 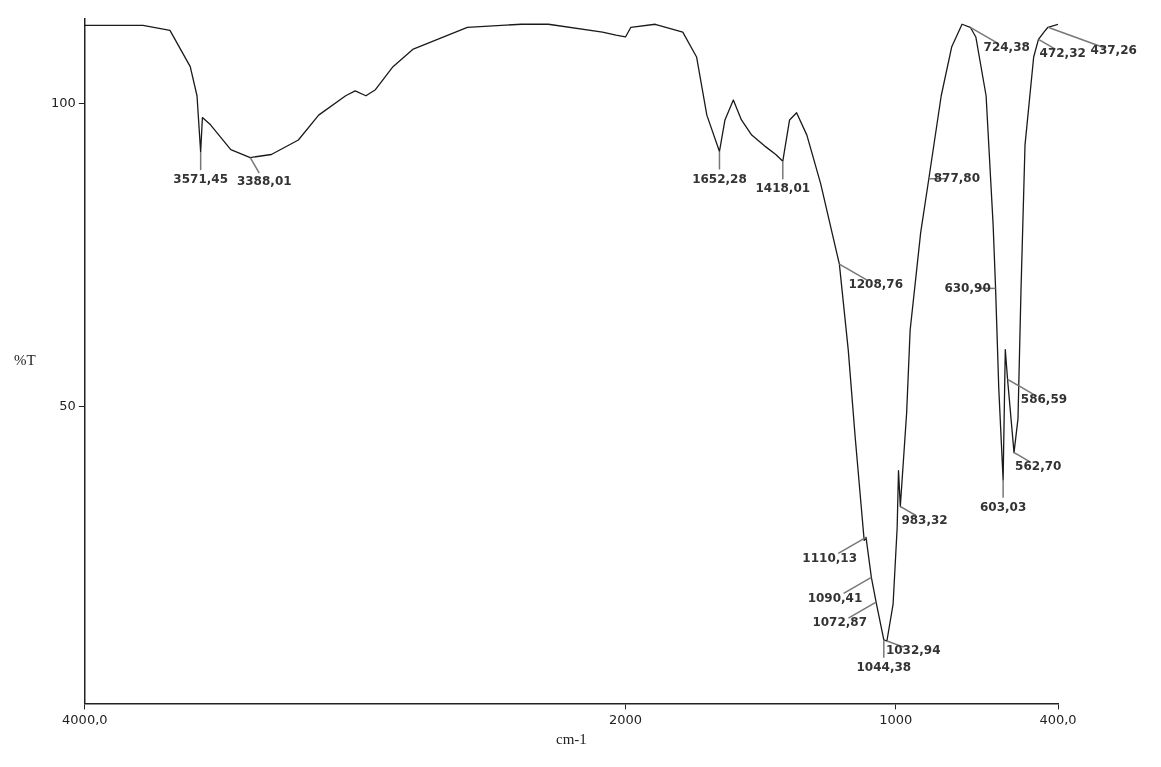 What do you see at coordinates (924, 519) in the screenshot?
I see `annotation: 983,32` at bounding box center [924, 519].